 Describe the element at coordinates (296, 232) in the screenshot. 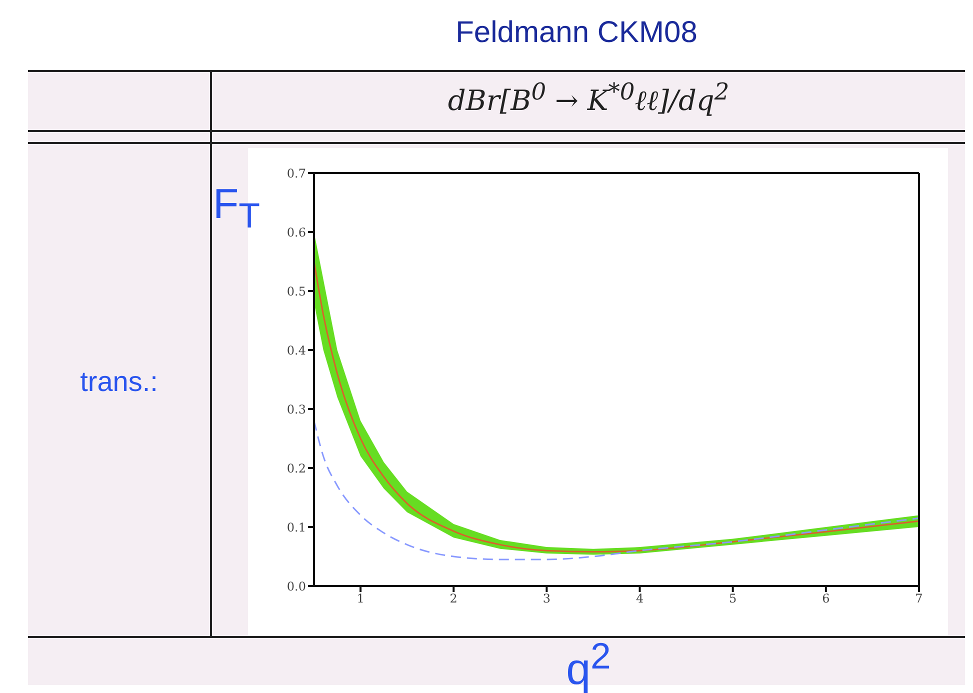

I see `y-tick-label: 0.6` at that location.